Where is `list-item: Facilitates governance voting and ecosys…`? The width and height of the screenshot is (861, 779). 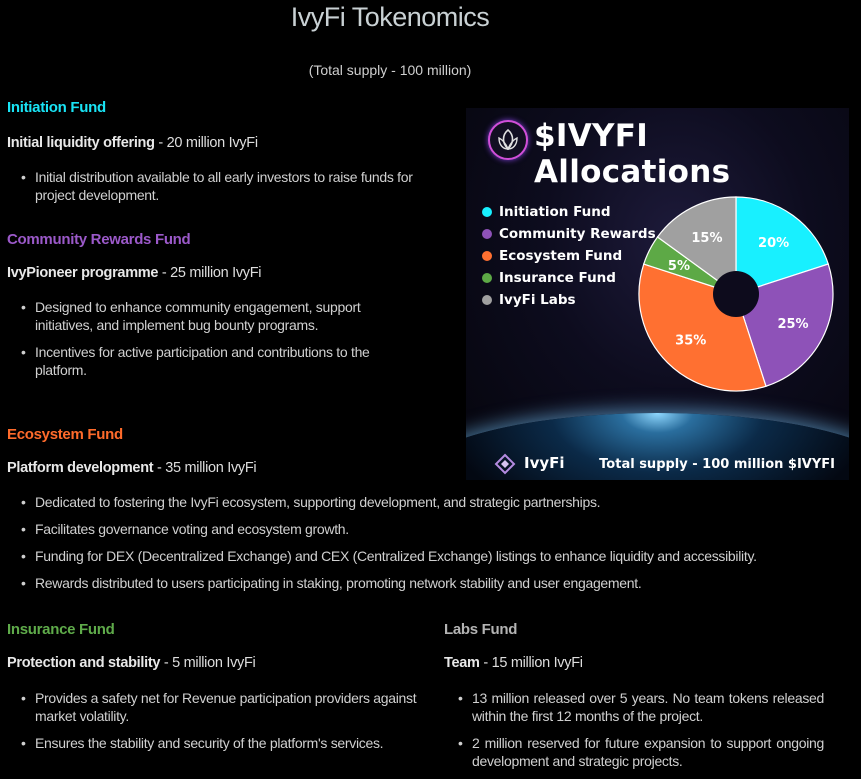
list-item: Facilitates governance voting and ecosys… is located at coordinates (417, 529).